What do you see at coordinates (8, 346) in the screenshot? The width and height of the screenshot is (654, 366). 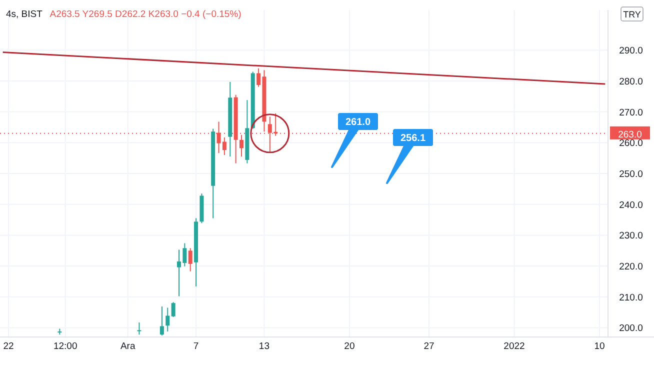 I see `x-tick-label: 22` at bounding box center [8, 346].